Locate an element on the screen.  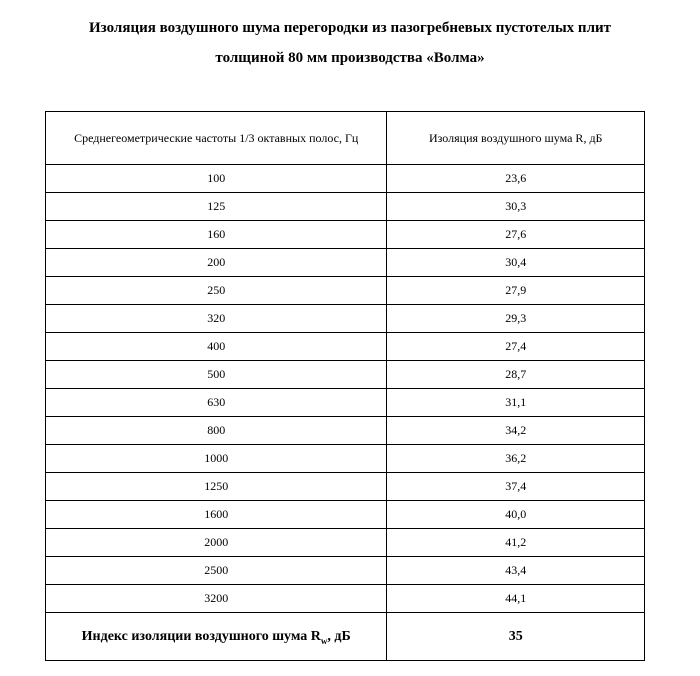
table-row: 160 27,6 is located at coordinates (344, 234).